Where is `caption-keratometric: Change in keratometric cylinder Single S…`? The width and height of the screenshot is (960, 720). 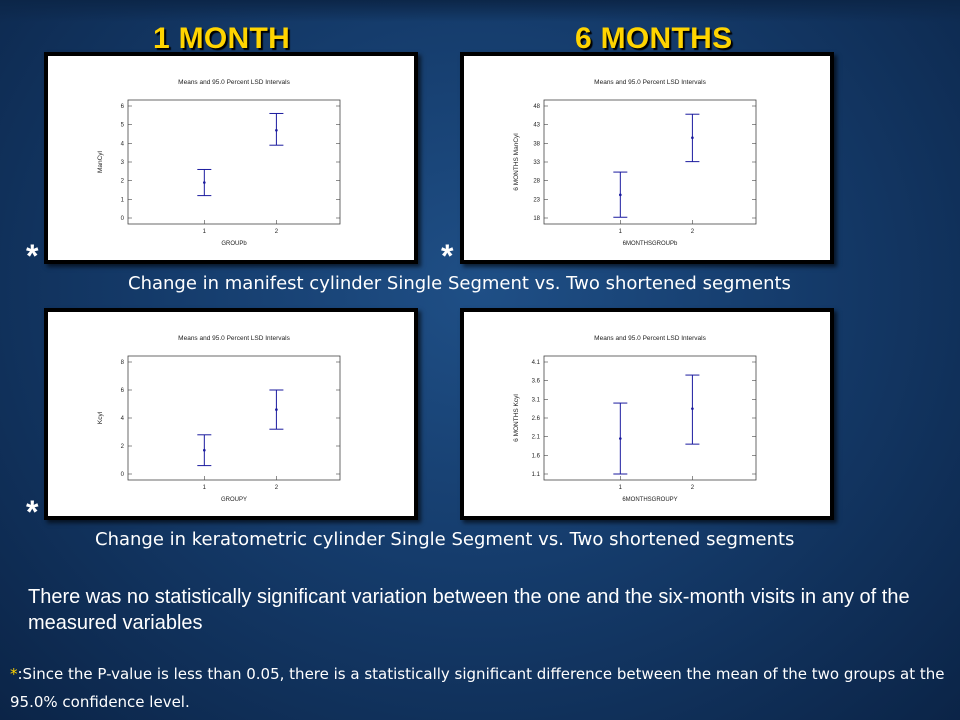
caption-keratometric: Change in keratometric cylinder Single S… is located at coordinates (445, 539).